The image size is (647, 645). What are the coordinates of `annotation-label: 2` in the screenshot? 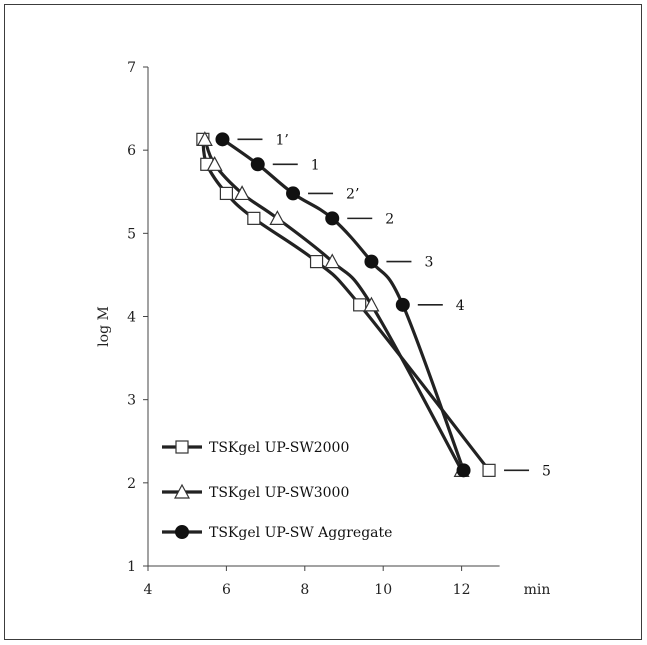 It's located at (389, 219).